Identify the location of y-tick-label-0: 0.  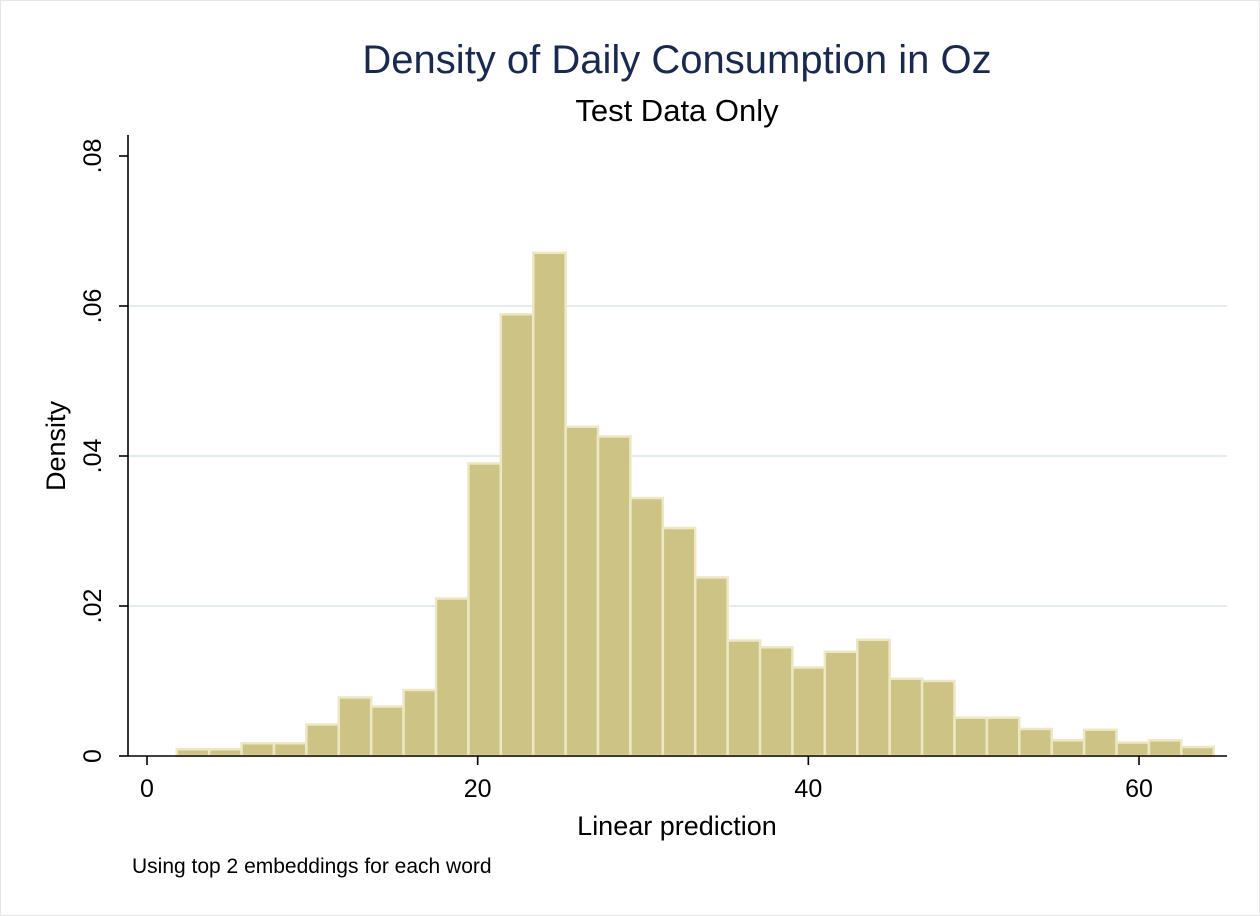
(93, 756).